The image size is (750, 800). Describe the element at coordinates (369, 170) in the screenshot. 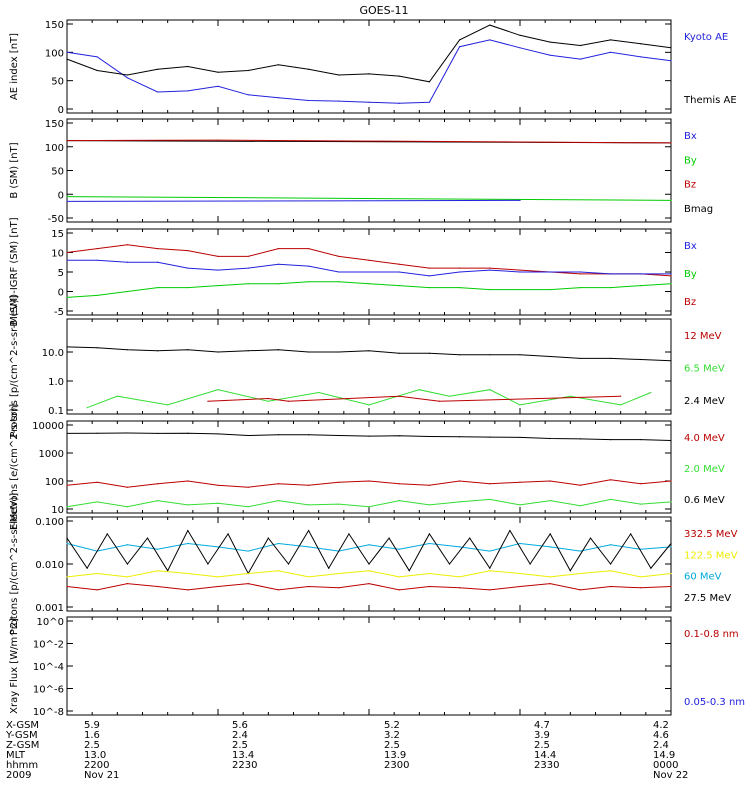

I see `panel-frame` at that location.